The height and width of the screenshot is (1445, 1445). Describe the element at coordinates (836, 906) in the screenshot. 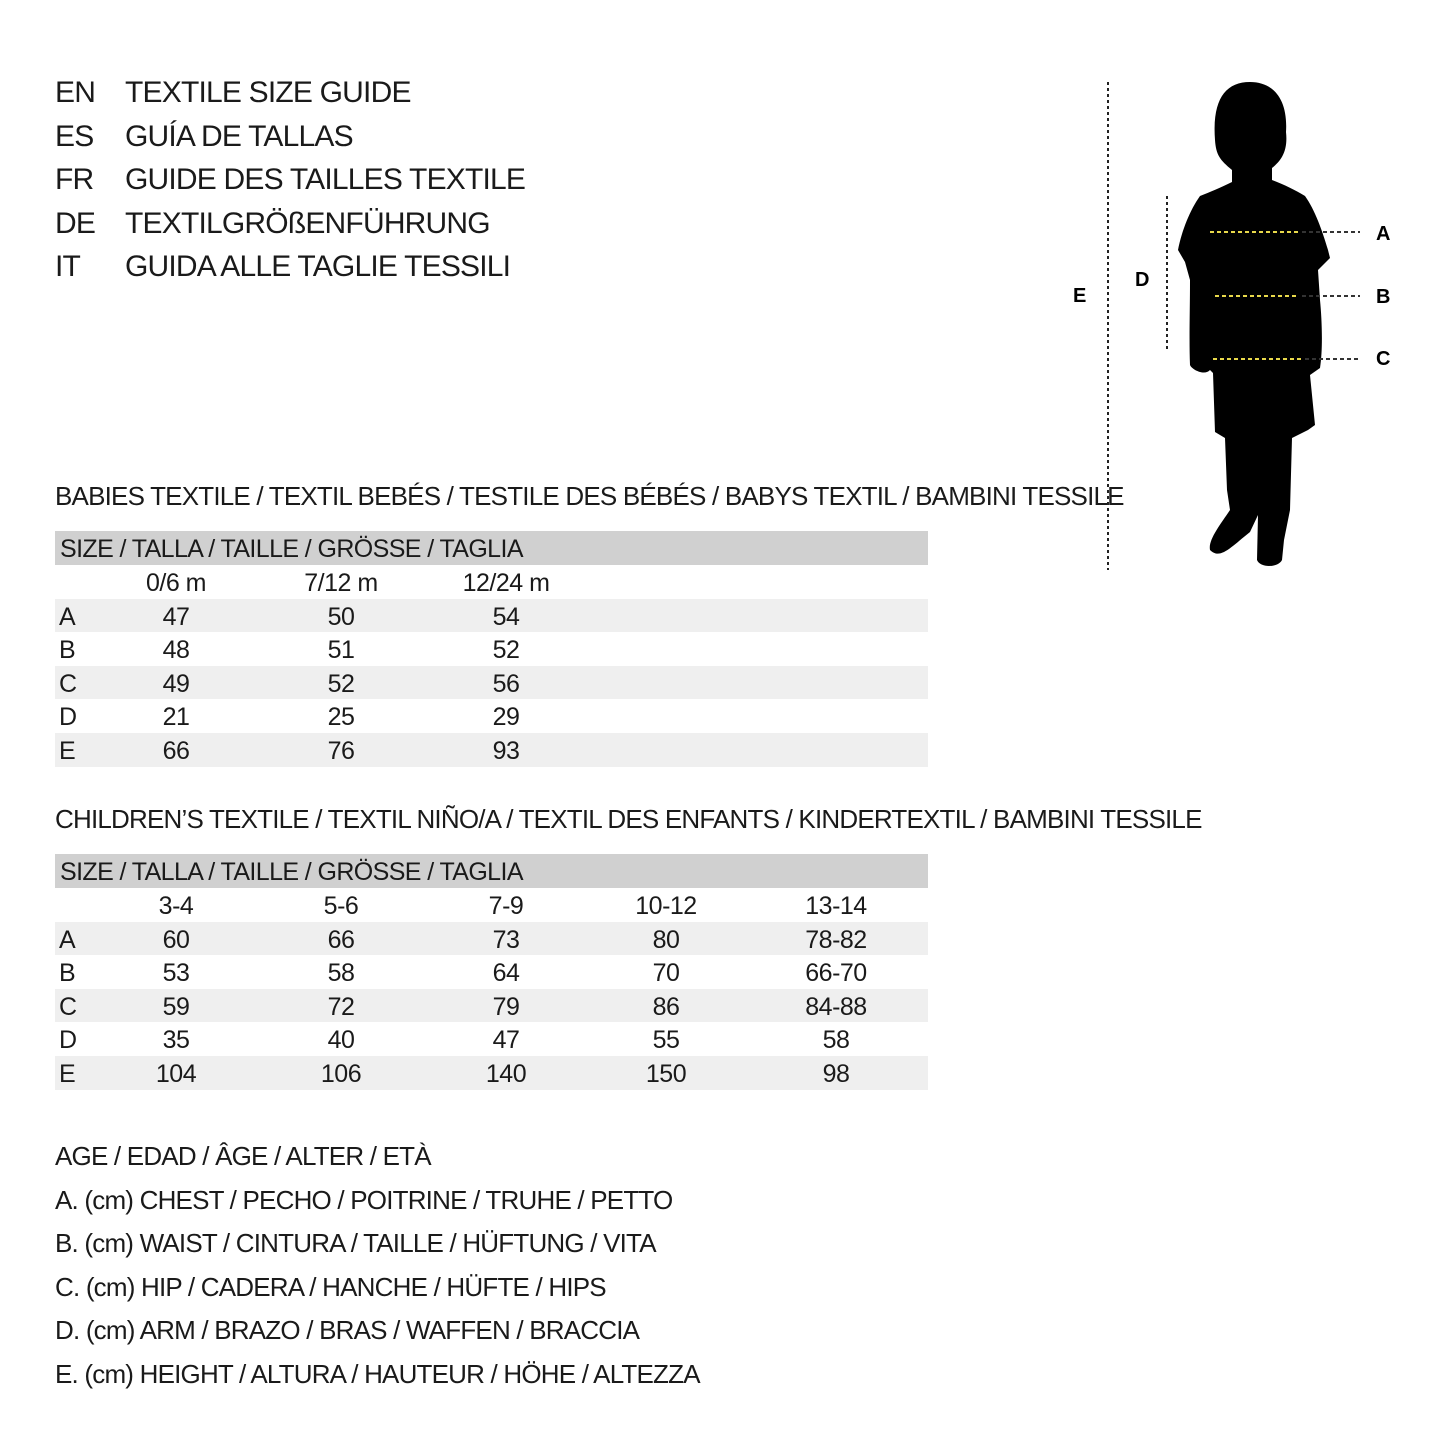

I see `column-header: 13-14` at that location.